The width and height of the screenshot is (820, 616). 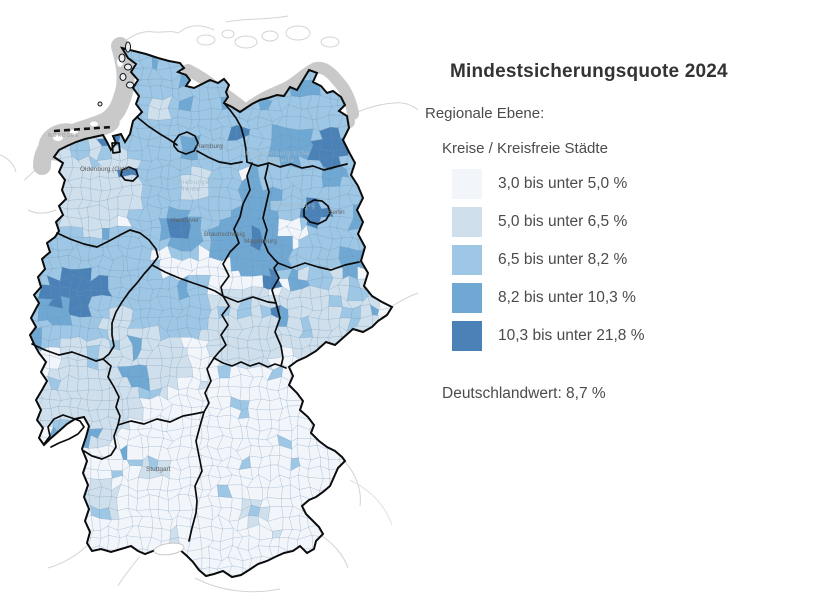 What do you see at coordinates (485, 113) in the screenshot?
I see `regional-level-label: Regionale Ebene:` at bounding box center [485, 113].